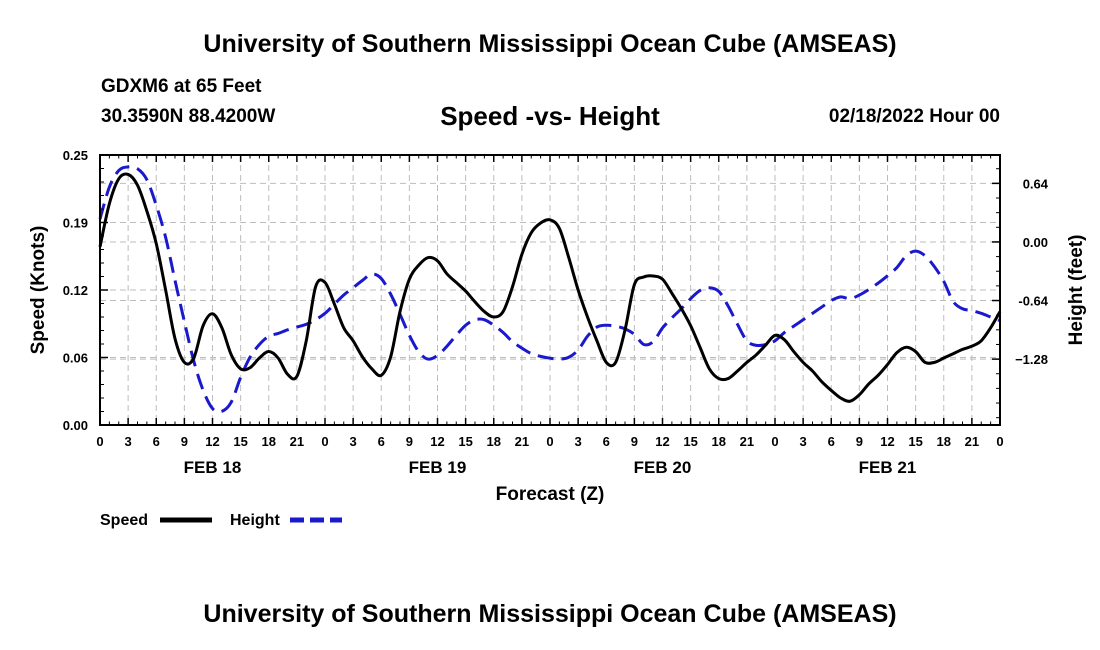  I want to click on x-day-label: FEB 21, so click(888, 467).